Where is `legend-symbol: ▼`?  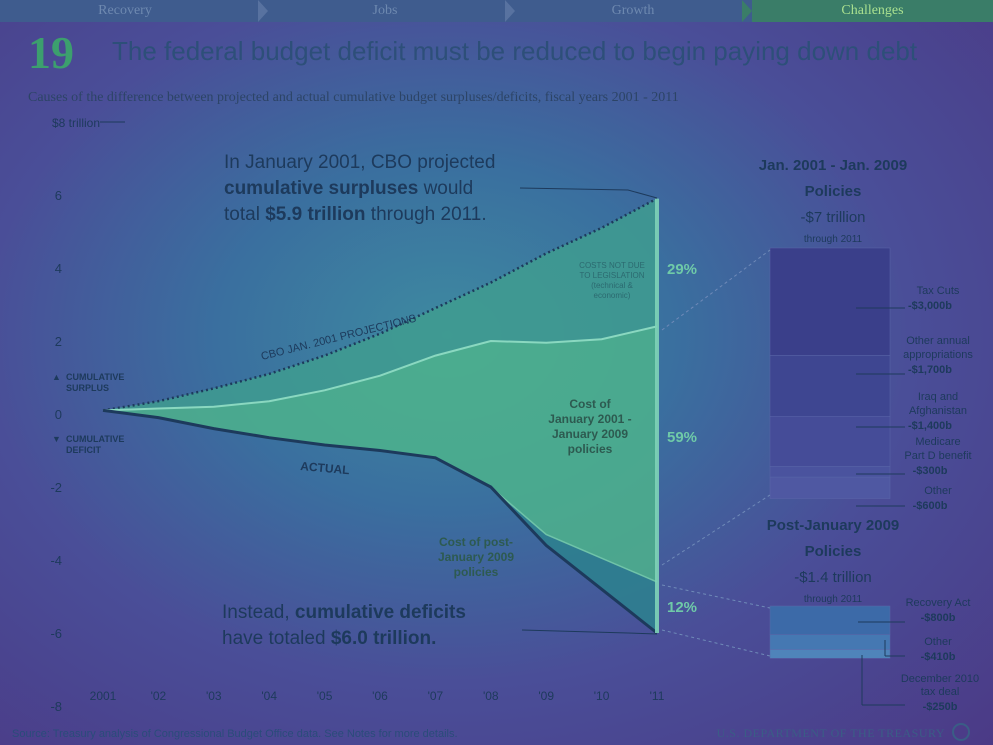
legend-symbol: ▼ is located at coordinates (56, 439).